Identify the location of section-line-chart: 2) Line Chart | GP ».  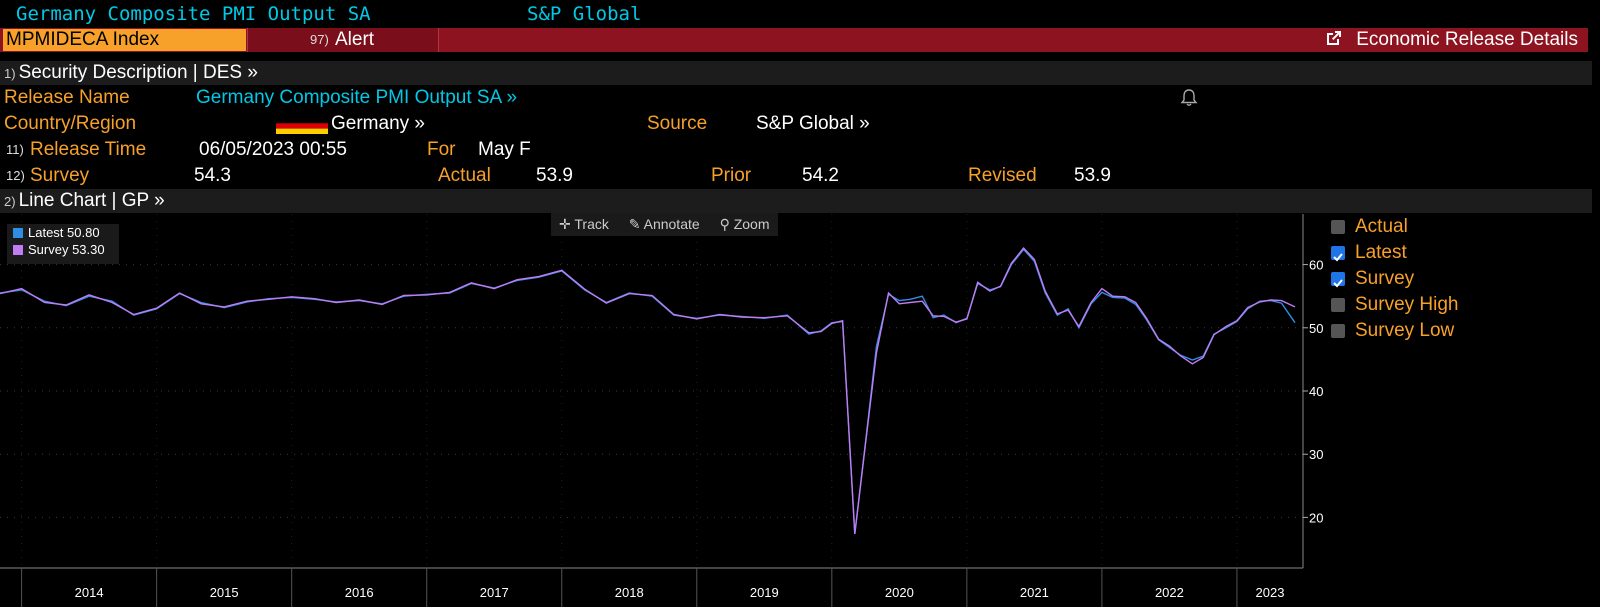
(796, 201).